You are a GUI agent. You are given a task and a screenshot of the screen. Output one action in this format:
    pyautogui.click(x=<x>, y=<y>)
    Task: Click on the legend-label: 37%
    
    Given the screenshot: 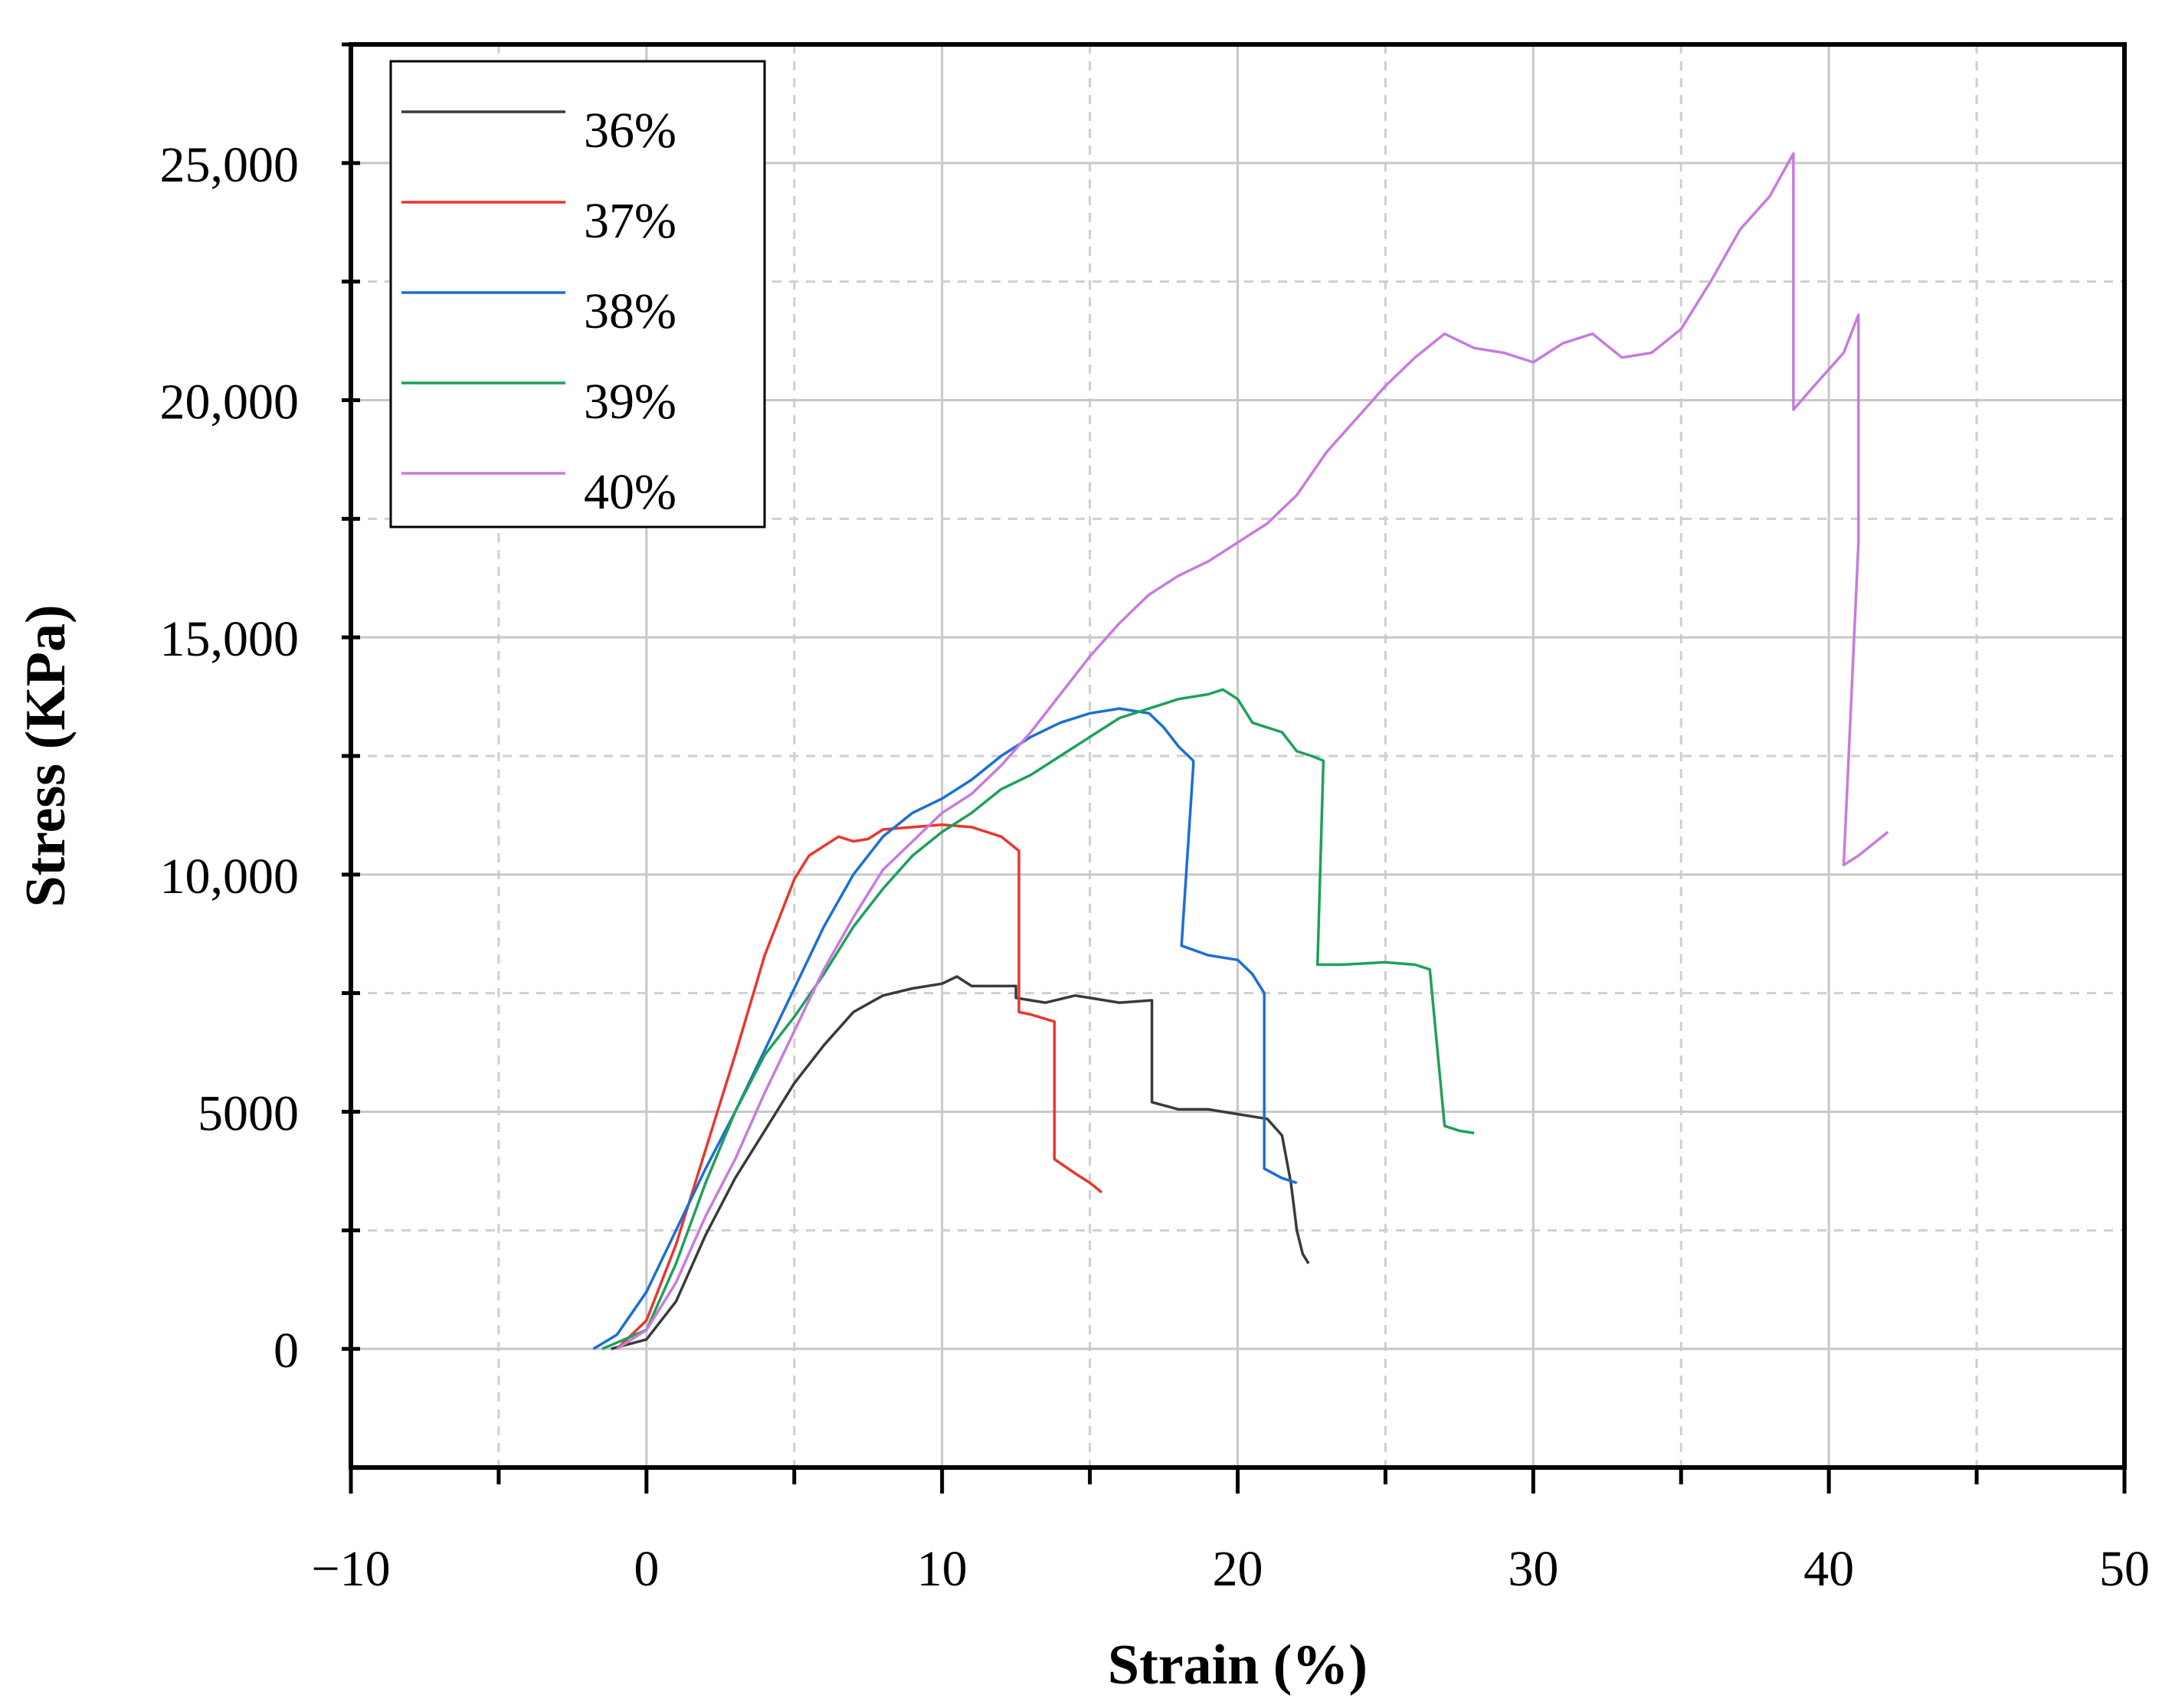 What is the action you would take?
    pyautogui.click(x=630, y=221)
    